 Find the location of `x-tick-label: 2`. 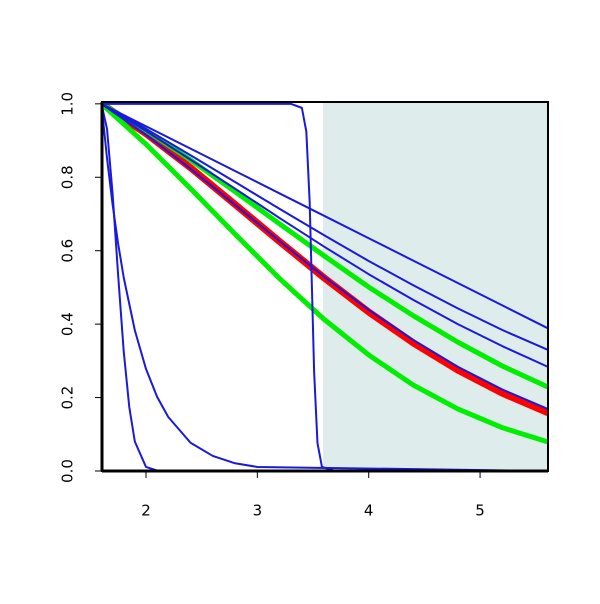

x-tick-label: 2 is located at coordinates (146, 511).